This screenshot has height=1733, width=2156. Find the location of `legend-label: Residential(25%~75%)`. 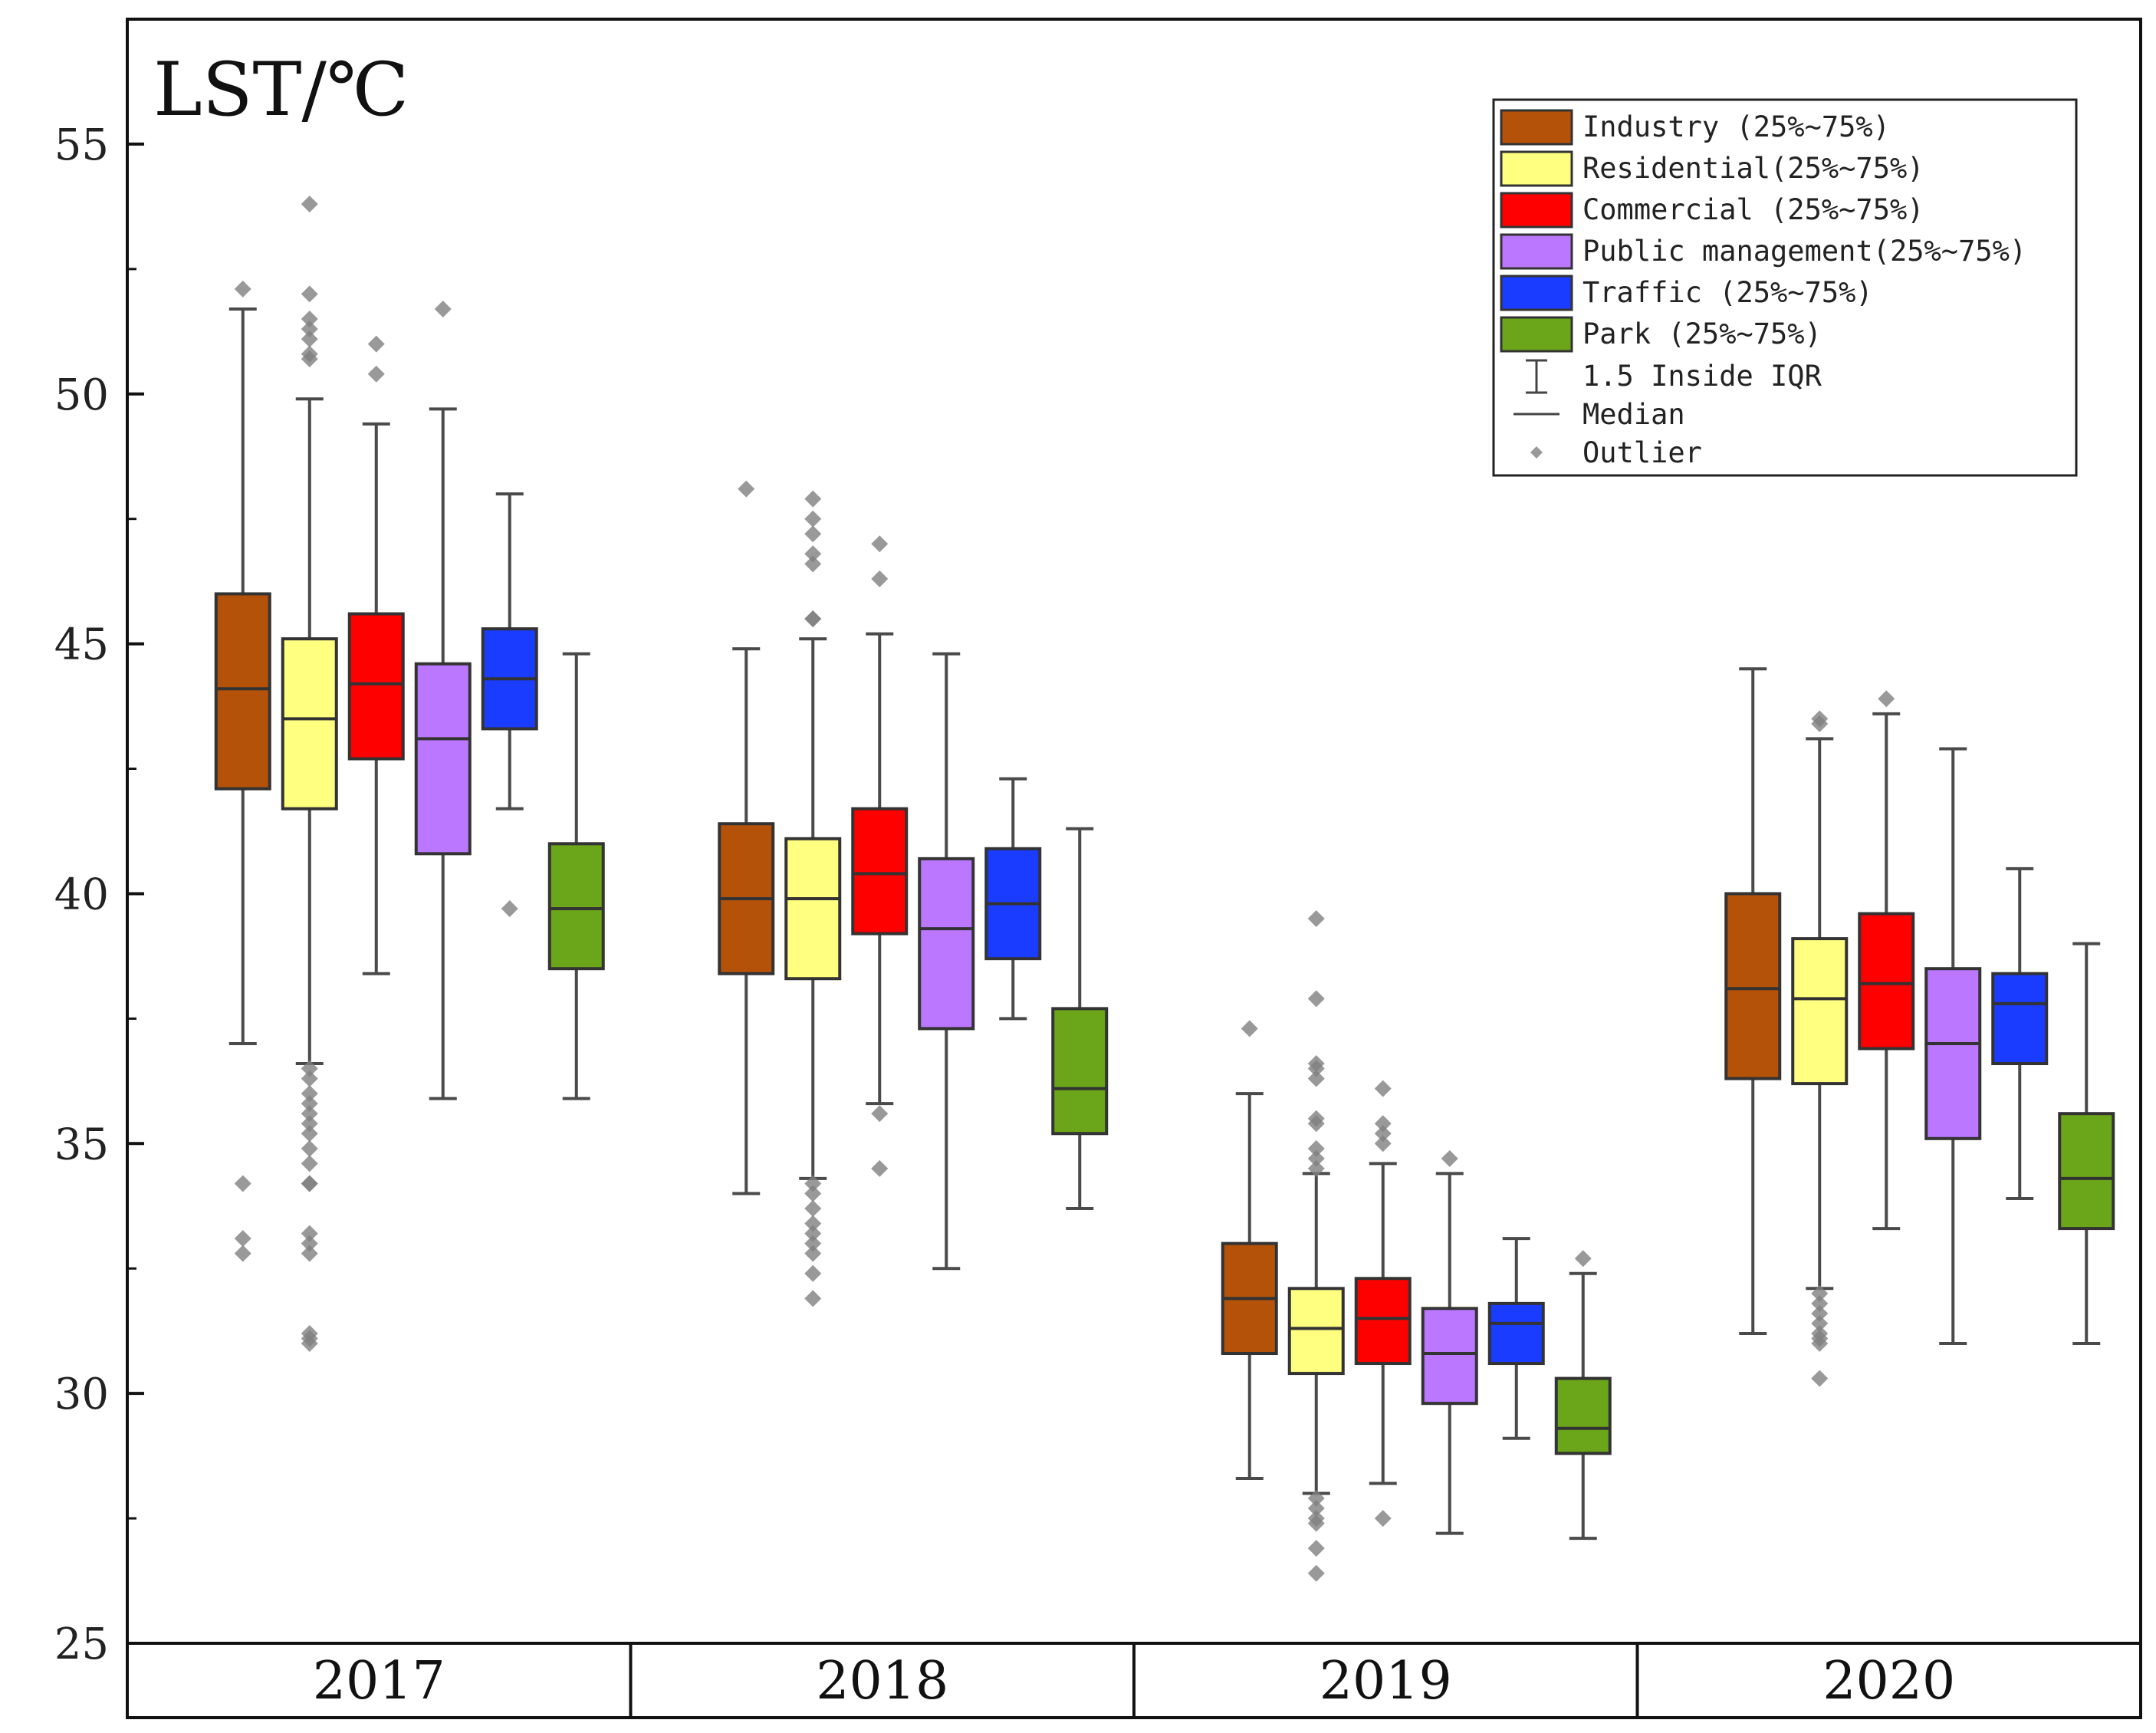

legend-label: Residential(25%~75%) is located at coordinates (1753, 168).